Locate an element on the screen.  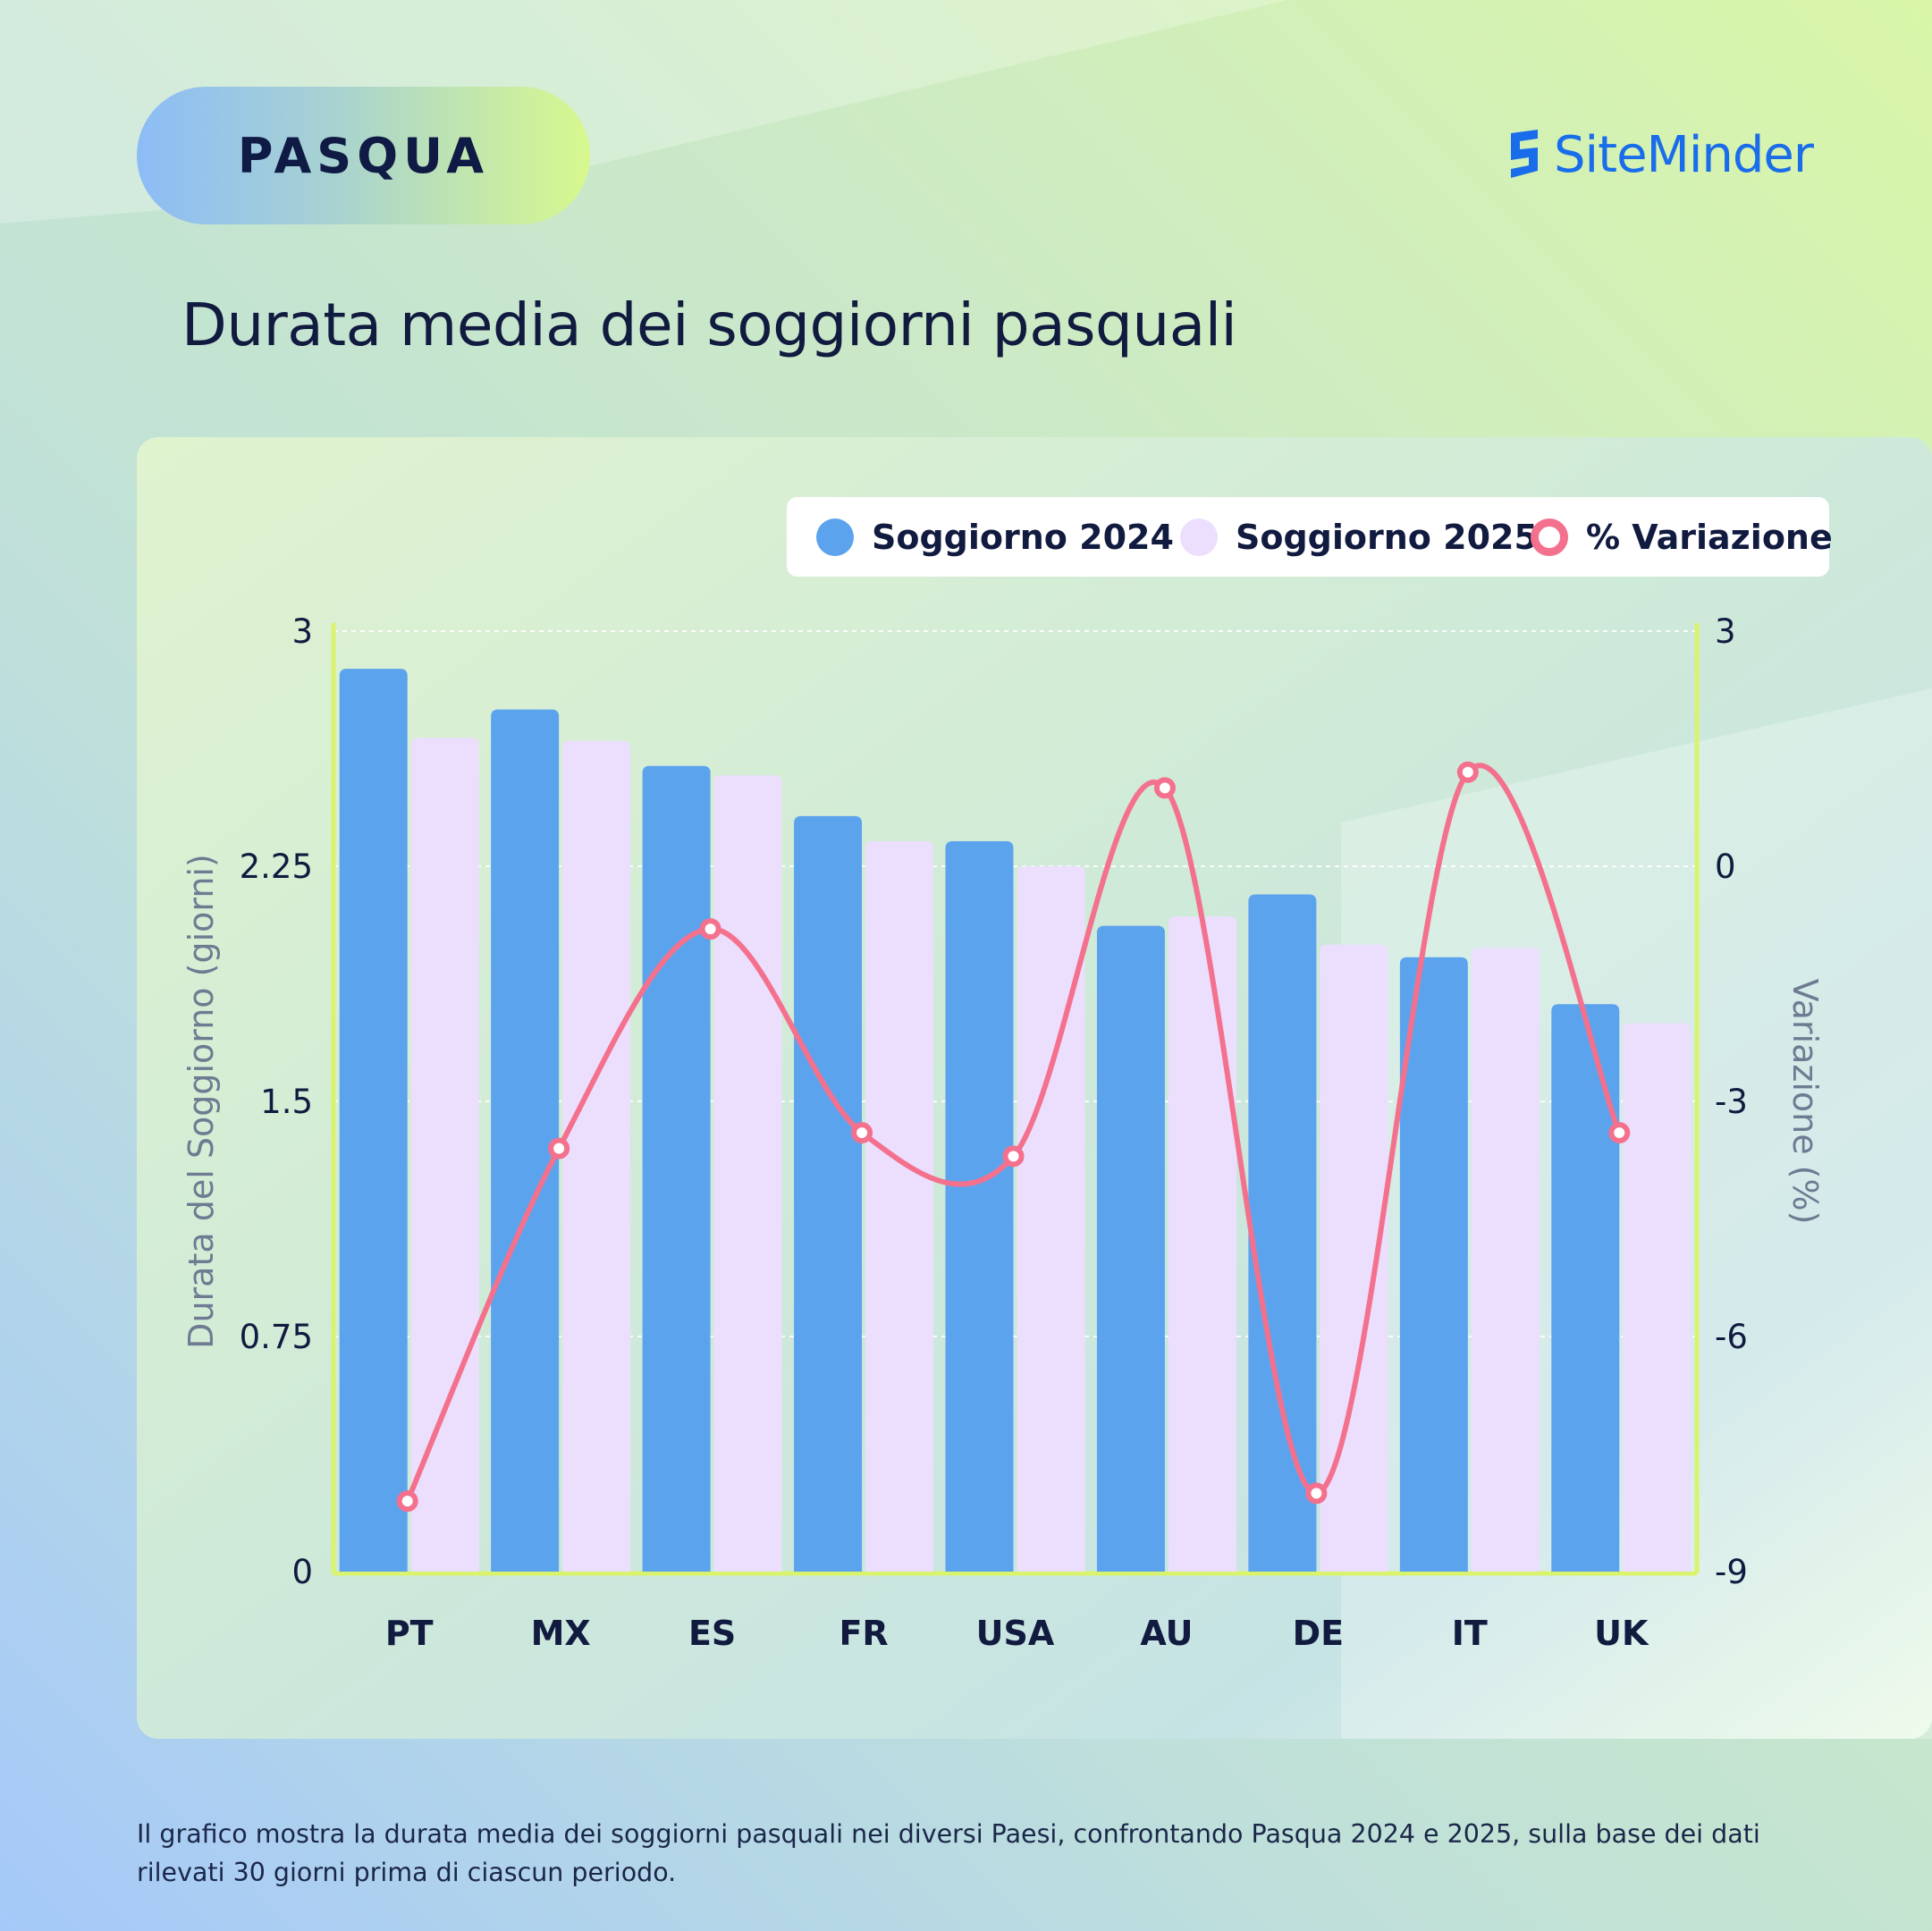
legend-item-variation: % Variazione is located at coordinates (1682, 537).